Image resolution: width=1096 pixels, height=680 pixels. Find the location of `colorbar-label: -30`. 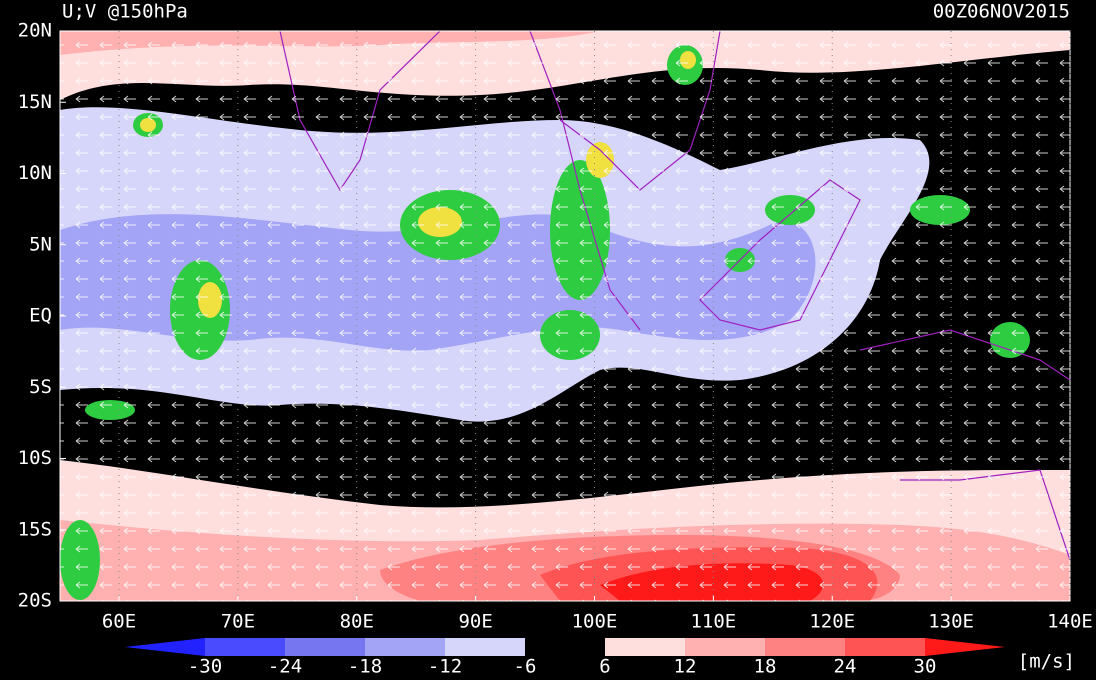

colorbar-label: -30 is located at coordinates (205, 667).